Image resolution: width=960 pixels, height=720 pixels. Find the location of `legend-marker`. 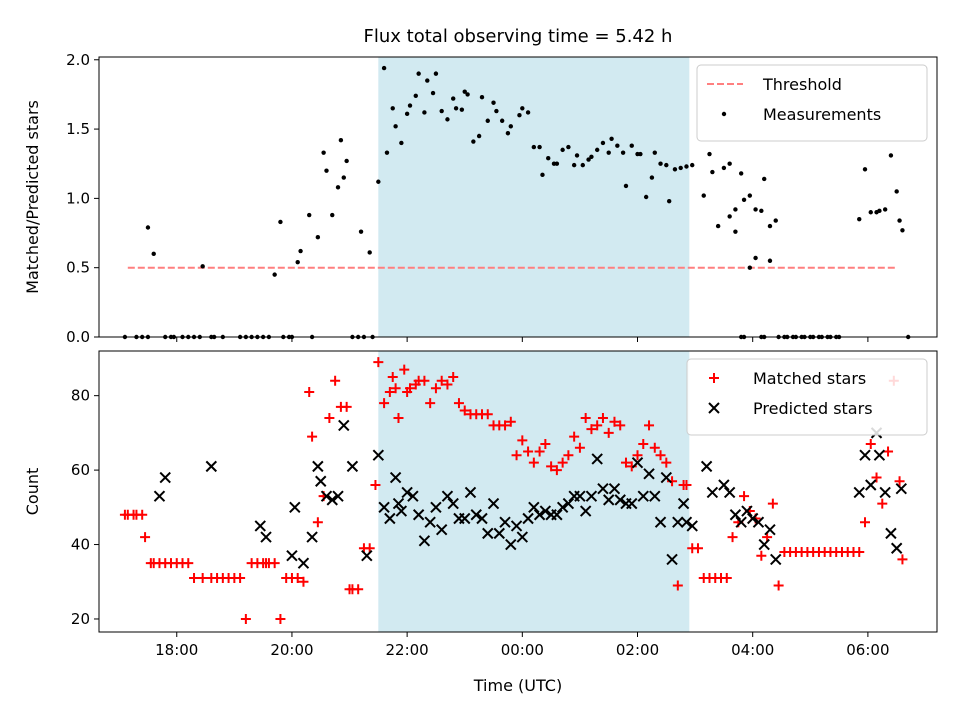

legend-marker is located at coordinates (714, 408).